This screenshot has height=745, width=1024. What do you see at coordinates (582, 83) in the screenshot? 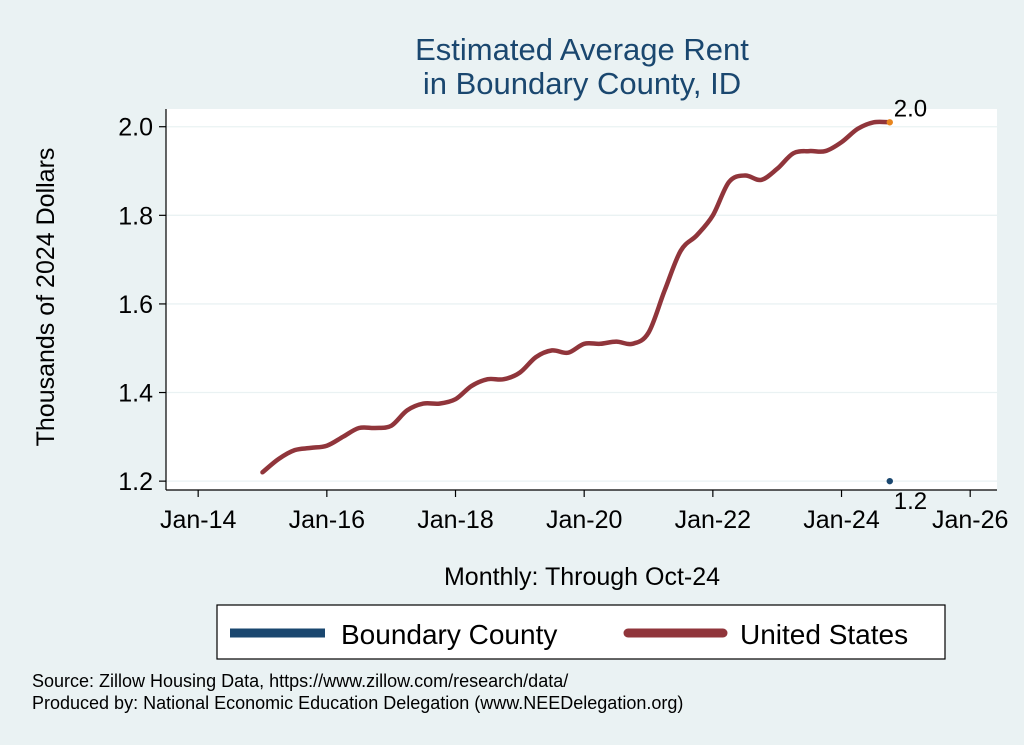
I see `chart-title-line-2: in Boundary County, ID` at bounding box center [582, 83].